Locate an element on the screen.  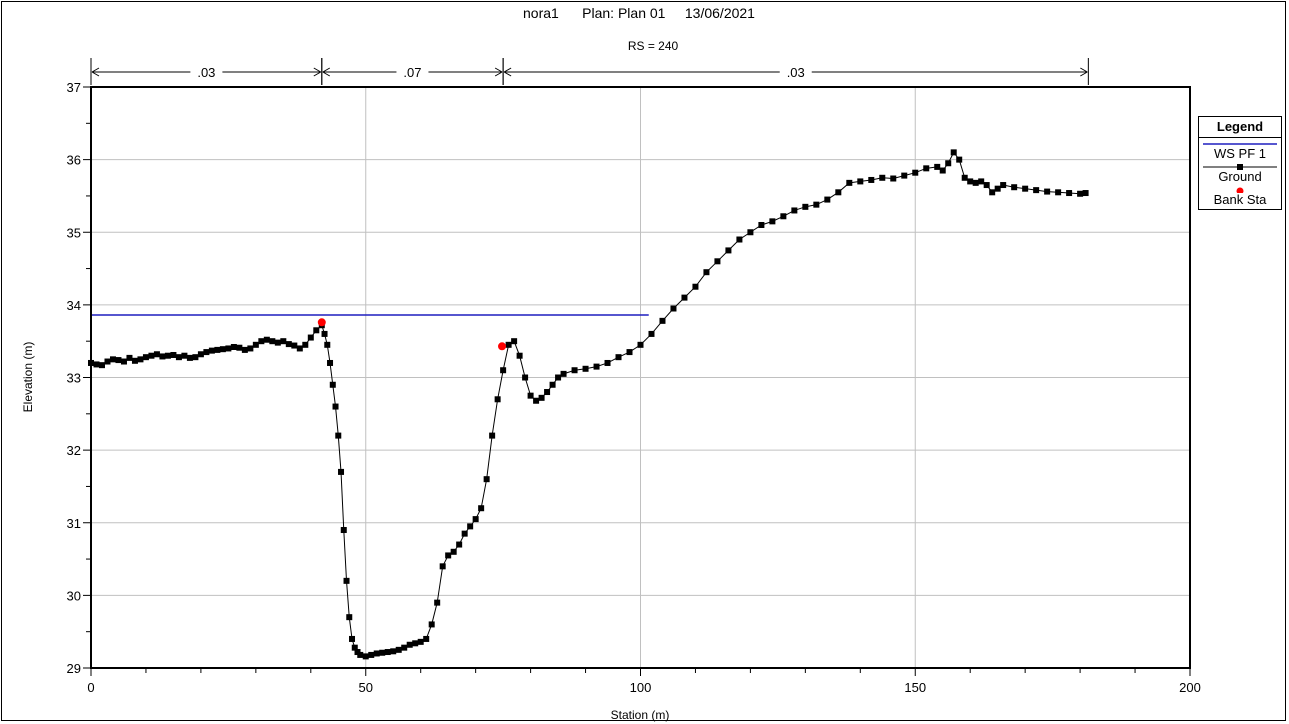
x-tick-label: 0 is located at coordinates (90, 687).